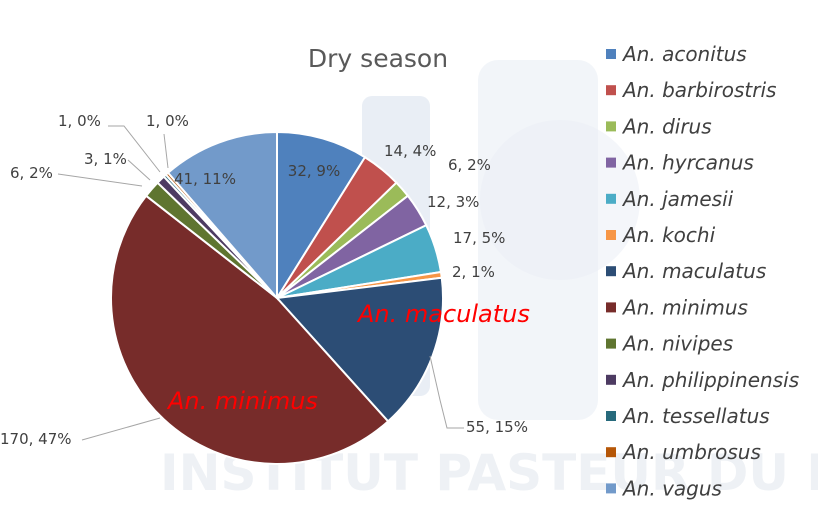  Describe the element at coordinates (79, 121) in the screenshot. I see `data-label-an-tessellatus: 1, 0%` at that location.